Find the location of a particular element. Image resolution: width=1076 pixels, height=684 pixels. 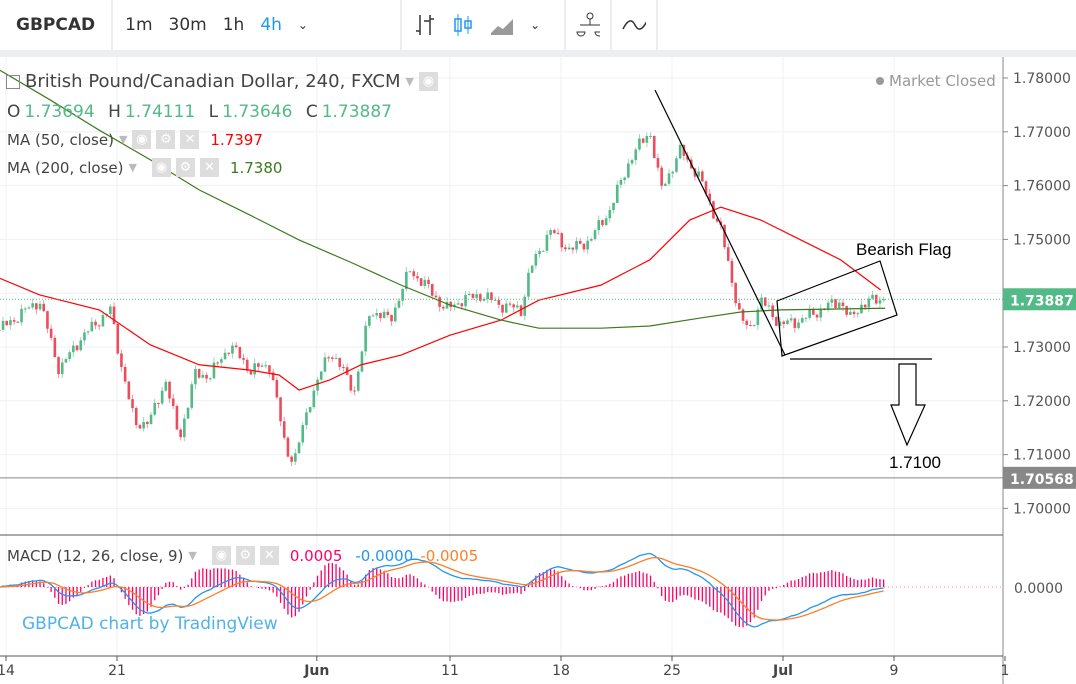

macd-label: MACD (12, 26, close, 9) is located at coordinates (95, 555).